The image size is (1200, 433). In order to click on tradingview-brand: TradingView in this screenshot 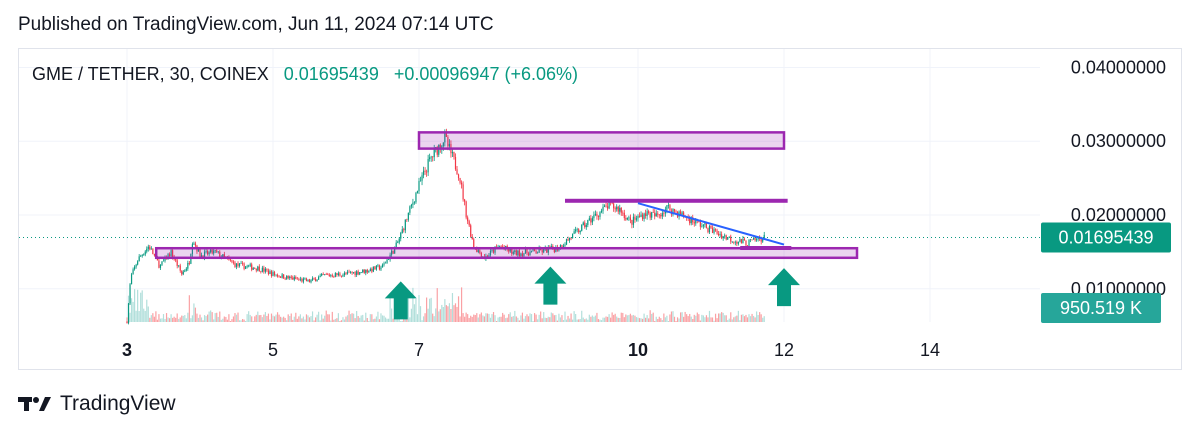, I will do `click(97, 404)`.